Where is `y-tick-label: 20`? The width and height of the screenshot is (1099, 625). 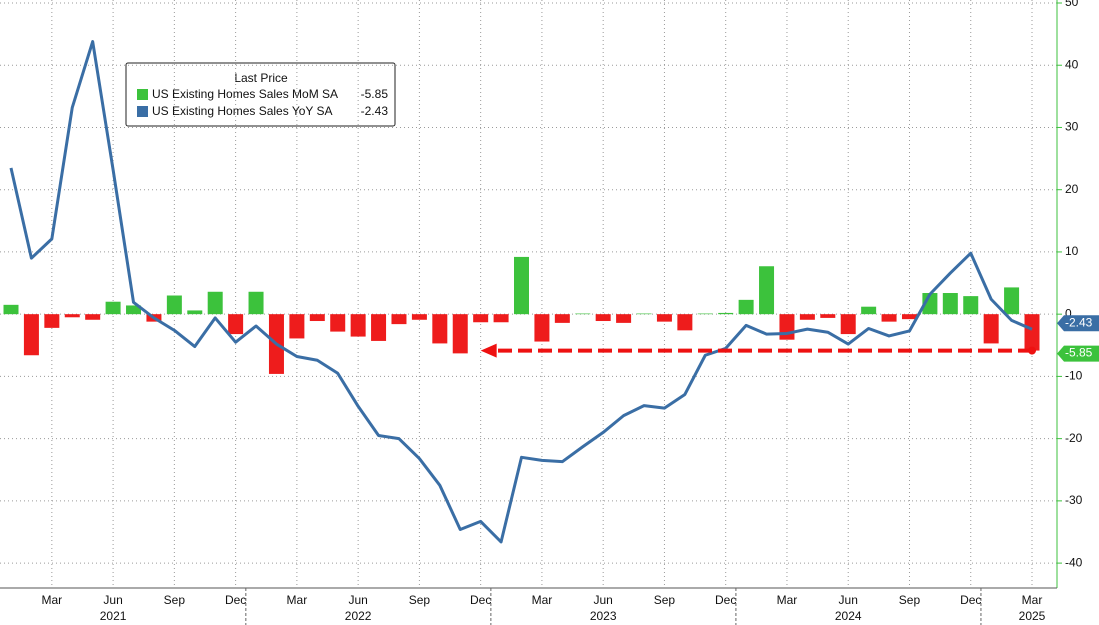 y-tick-label: 20 is located at coordinates (1072, 189).